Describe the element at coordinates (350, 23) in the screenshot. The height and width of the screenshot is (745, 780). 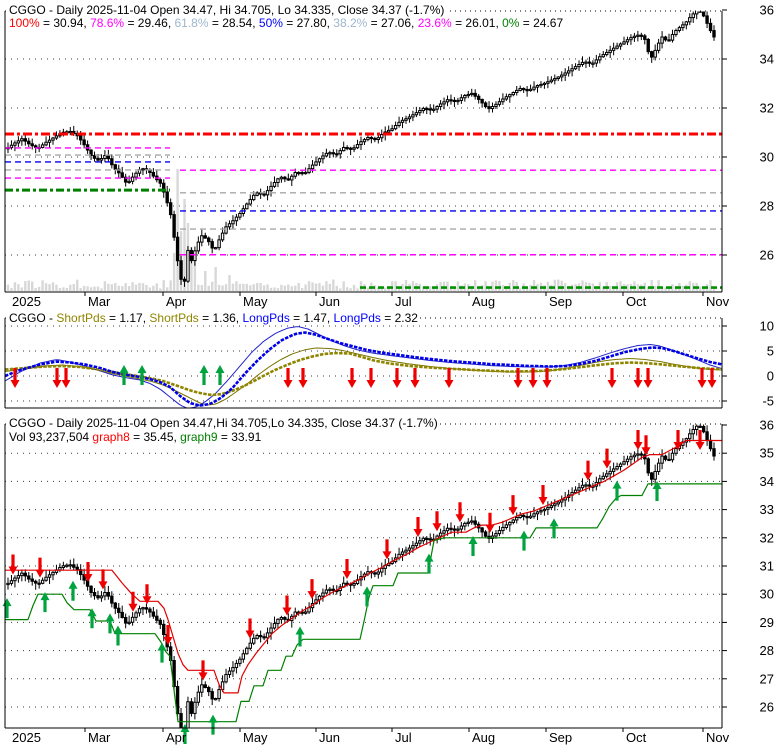
I see `fib-legend-segment: 38.2%` at that location.